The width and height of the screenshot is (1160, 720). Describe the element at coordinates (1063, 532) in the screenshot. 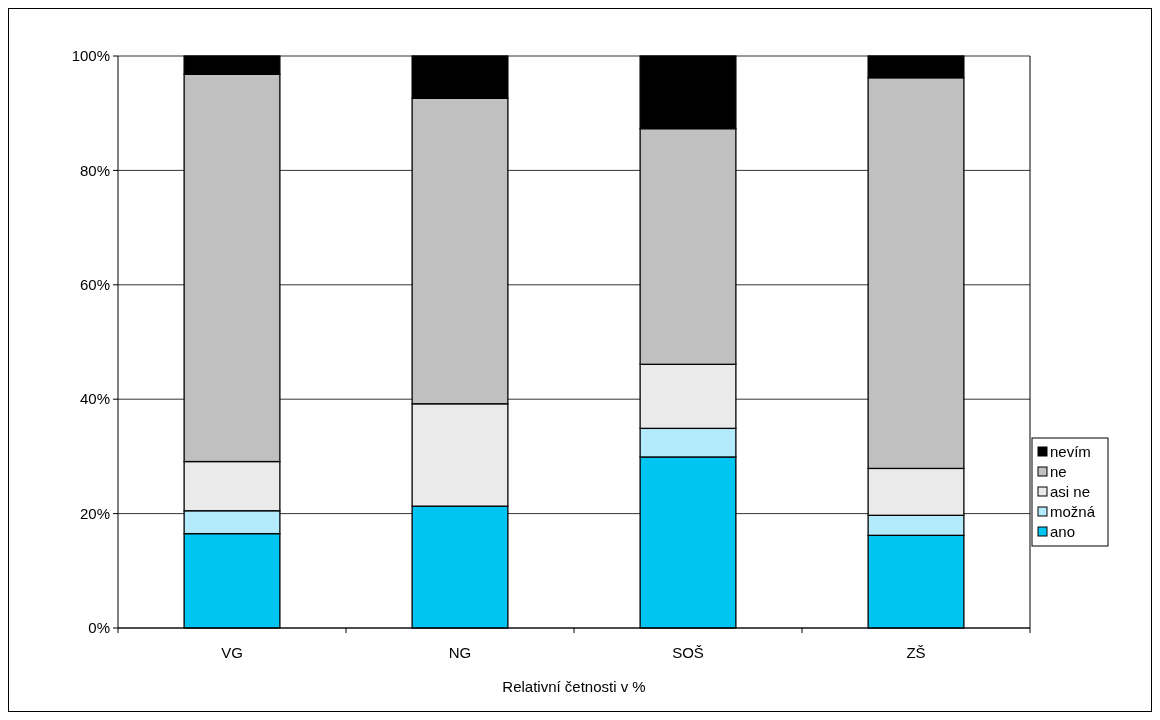

I see `legend-label: ano` at that location.